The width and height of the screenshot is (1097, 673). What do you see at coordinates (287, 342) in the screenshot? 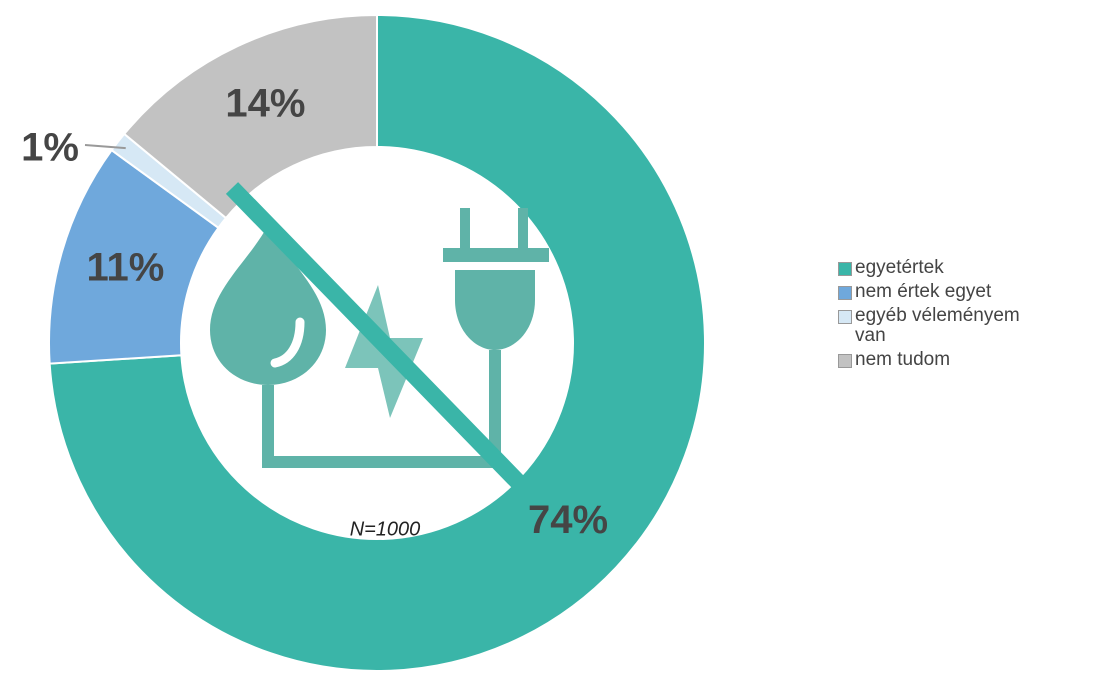
I see `drop-highlight` at bounding box center [287, 342].